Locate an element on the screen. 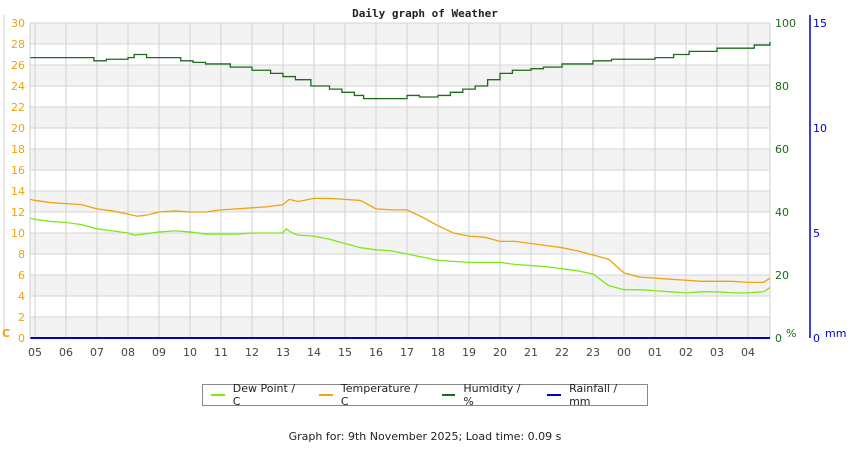 The height and width of the screenshot is (450, 850). svg-text: 6 is located at coordinates (21, 275).